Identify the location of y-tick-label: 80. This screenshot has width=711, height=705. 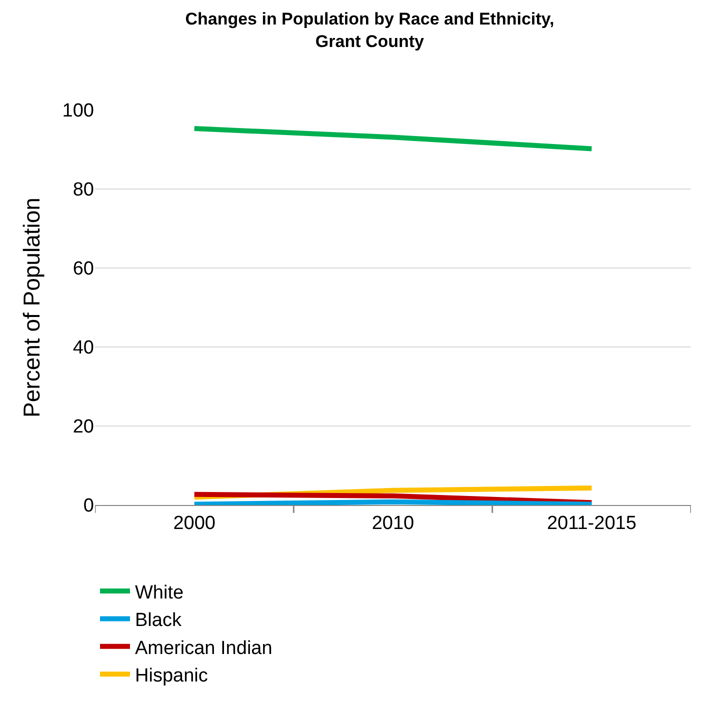
(83, 190).